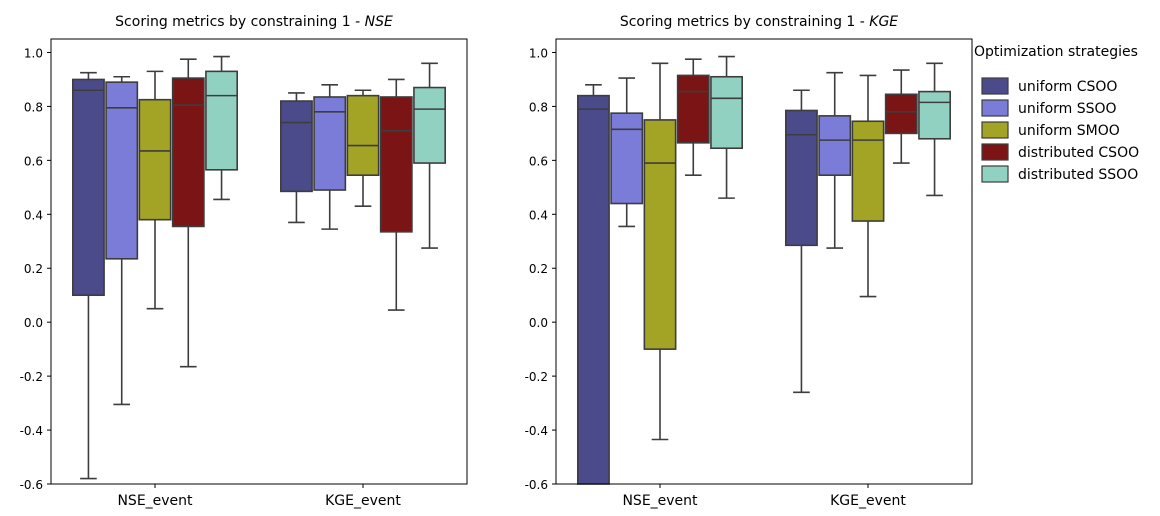  I want to click on box-nse-kge-event-uniform-csoo, so click(296, 158).